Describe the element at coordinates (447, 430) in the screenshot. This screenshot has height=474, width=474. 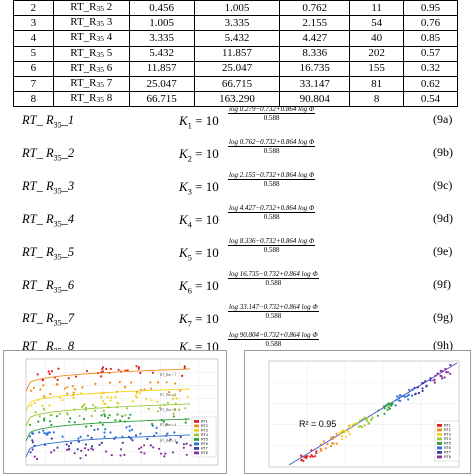
I see `legend-label: RT2` at that location.